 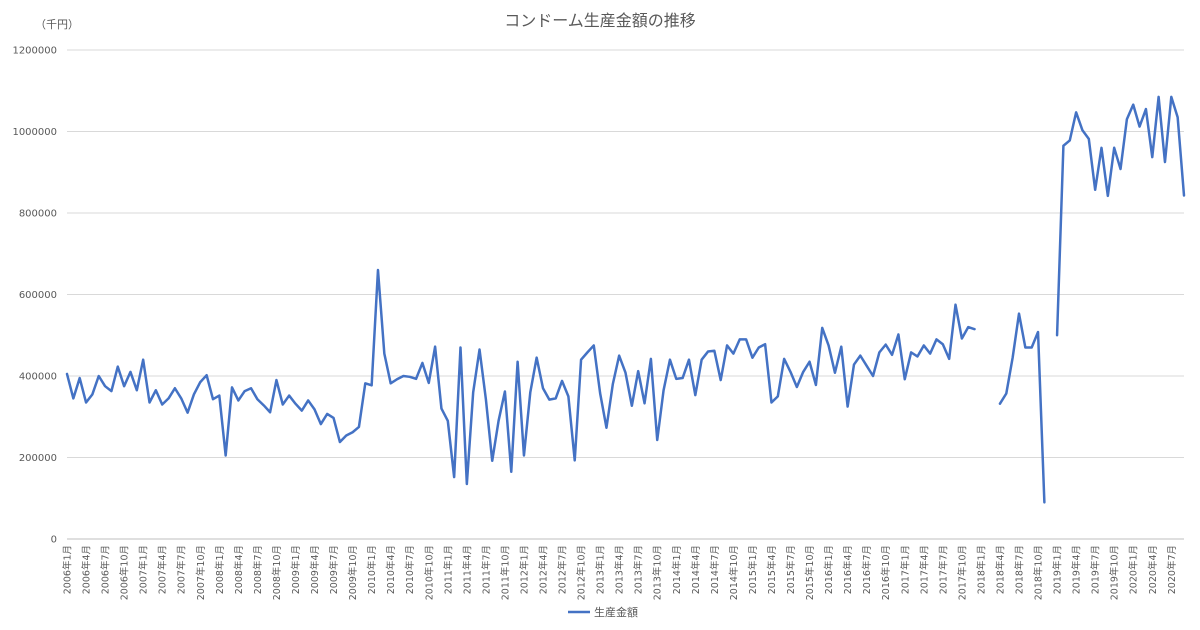 What do you see at coordinates (57, 24) in the screenshot?
I see `y-axis-unit-label: （千円）` at bounding box center [57, 24].